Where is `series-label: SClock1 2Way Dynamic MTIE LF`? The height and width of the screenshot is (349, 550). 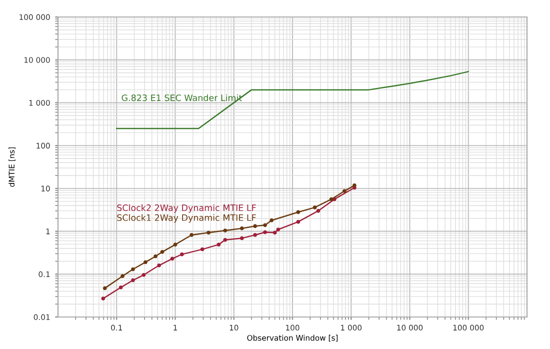 series-label: SClock1 2Way Dynamic MTIE LF is located at coordinates (186, 218).